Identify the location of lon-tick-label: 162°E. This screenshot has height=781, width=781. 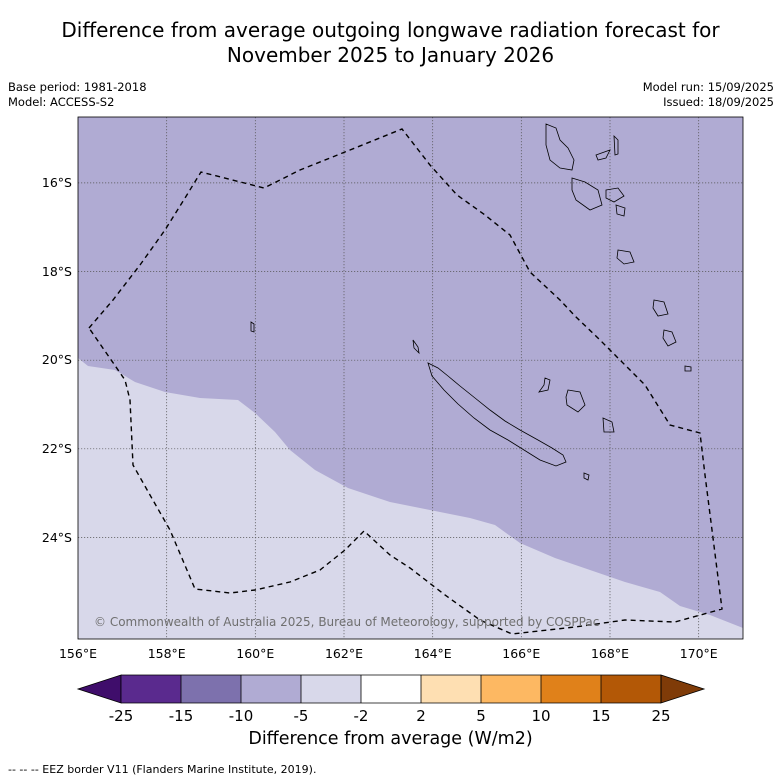
(344, 653).